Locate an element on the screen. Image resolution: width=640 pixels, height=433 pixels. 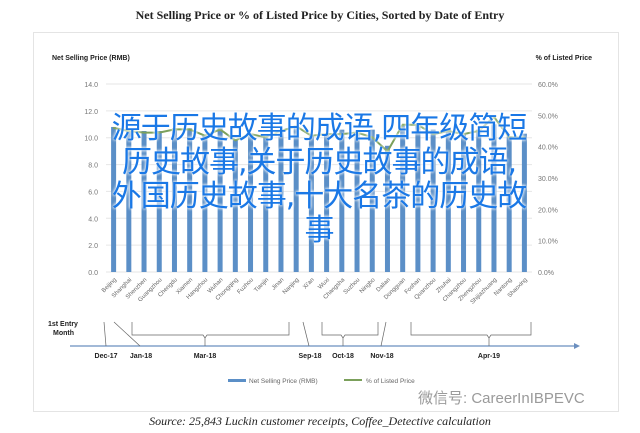
timeline-entry: Nov-18 is located at coordinates (381, 356).